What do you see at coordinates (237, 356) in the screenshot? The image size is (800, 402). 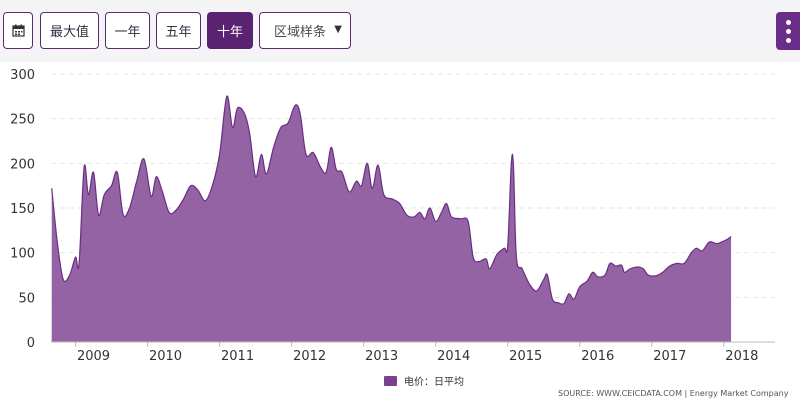 I see `x-tick-label: 2011` at bounding box center [237, 356].